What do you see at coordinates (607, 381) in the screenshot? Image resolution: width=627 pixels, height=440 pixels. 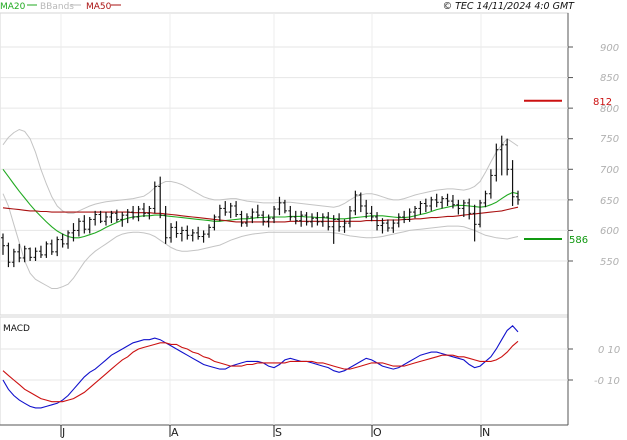 I see `macd-y-tick-label: -0 10` at bounding box center [607, 381].